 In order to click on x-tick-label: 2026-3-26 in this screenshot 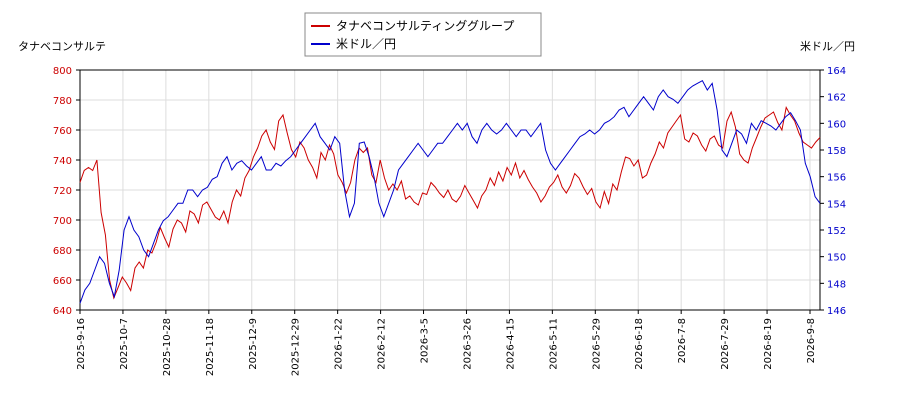, I will do `click(467, 344)`.